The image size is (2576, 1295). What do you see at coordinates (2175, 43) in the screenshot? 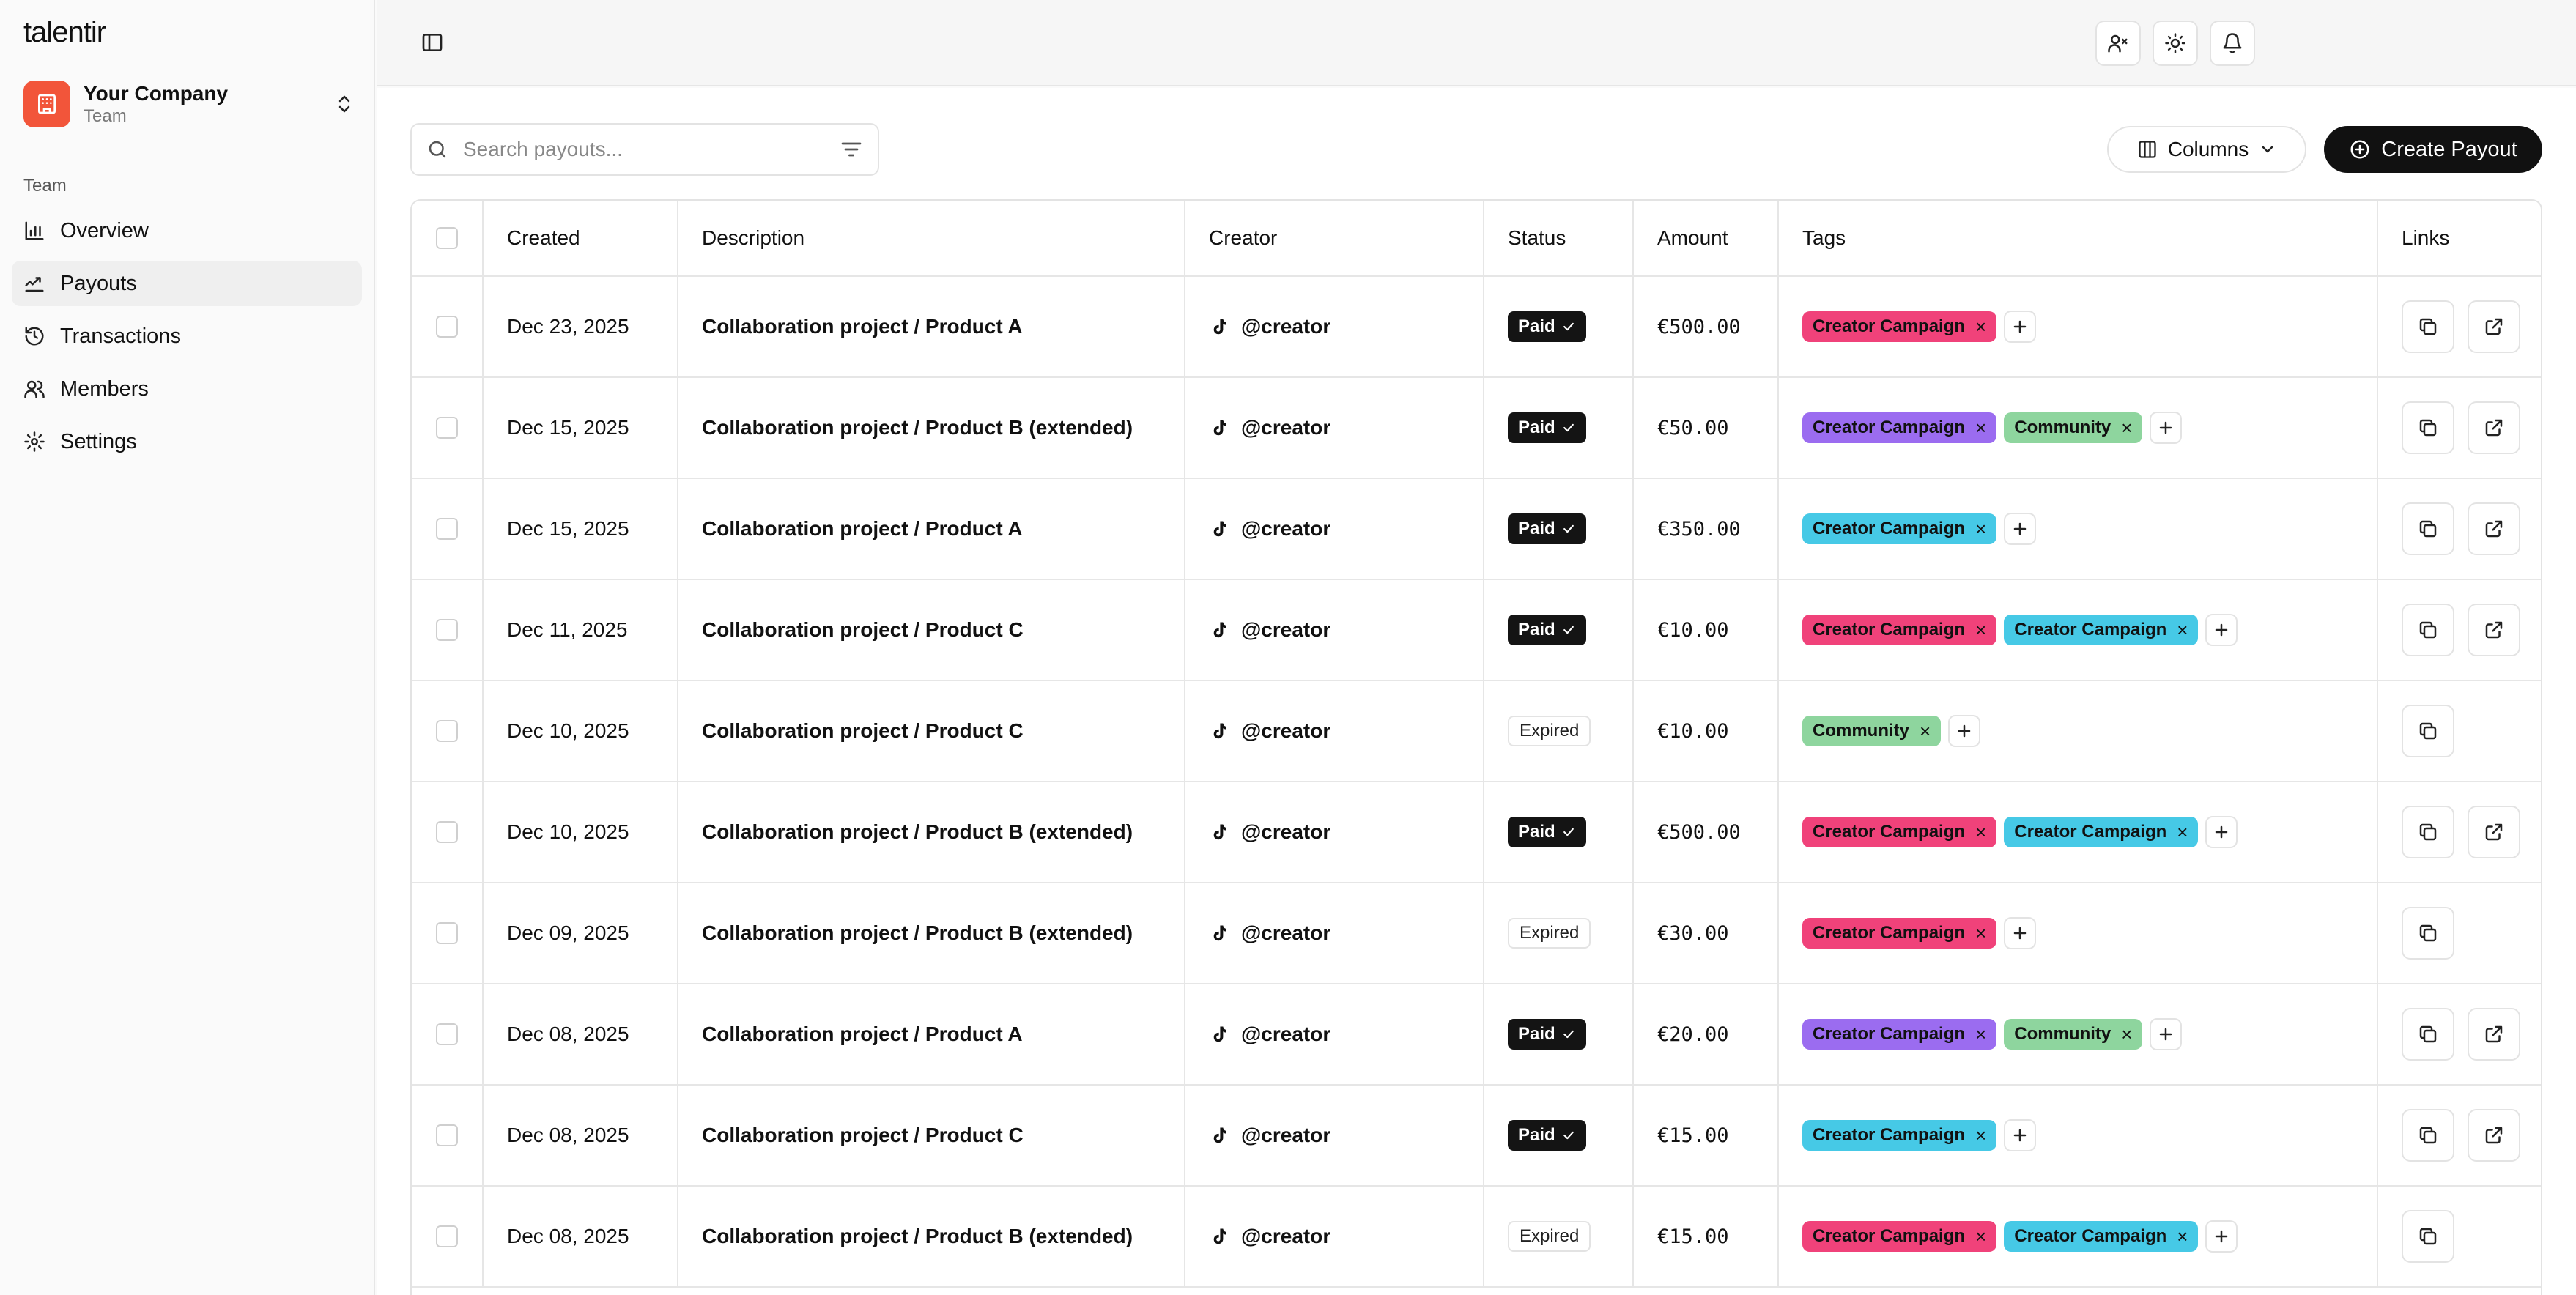
I see `theme-toggle-button` at bounding box center [2175, 43].